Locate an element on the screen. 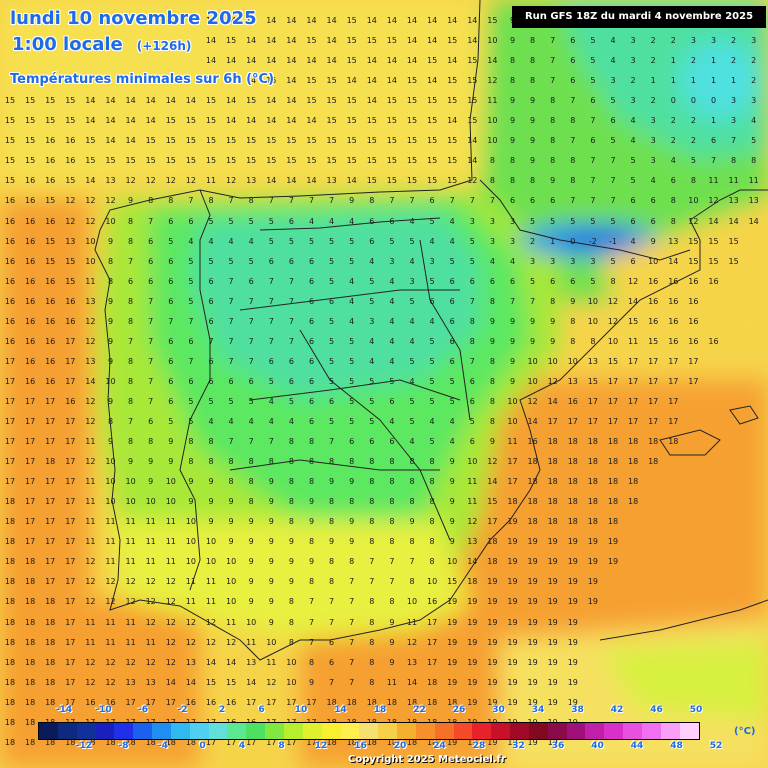 This screenshot has height=768, width=768. legend-top-label: 6 is located at coordinates (261, 710).